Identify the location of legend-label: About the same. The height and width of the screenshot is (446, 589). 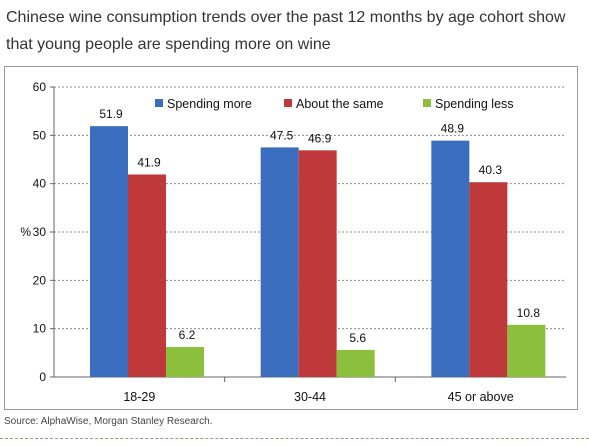
(340, 104).